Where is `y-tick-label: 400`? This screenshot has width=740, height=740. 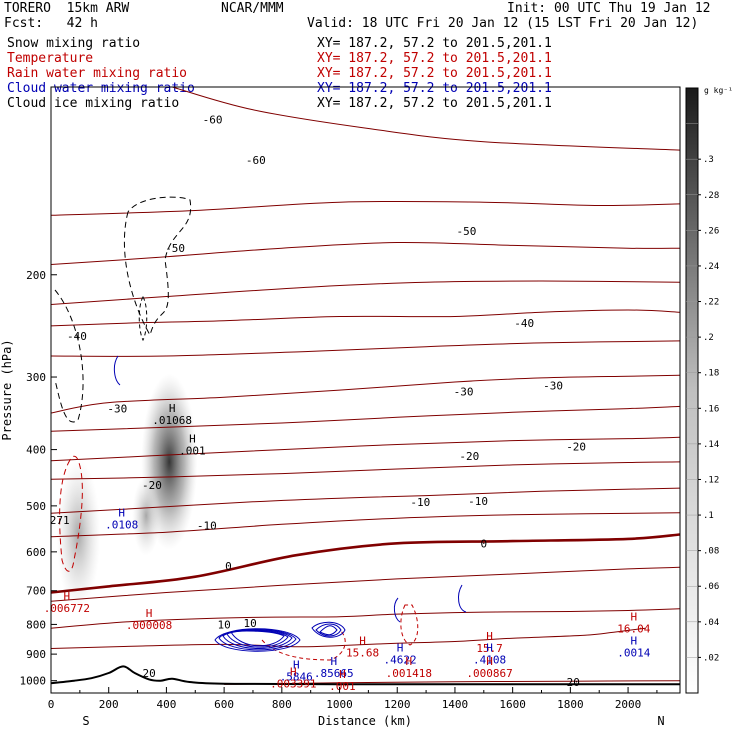
y-tick-label: 400 is located at coordinates (36, 450).